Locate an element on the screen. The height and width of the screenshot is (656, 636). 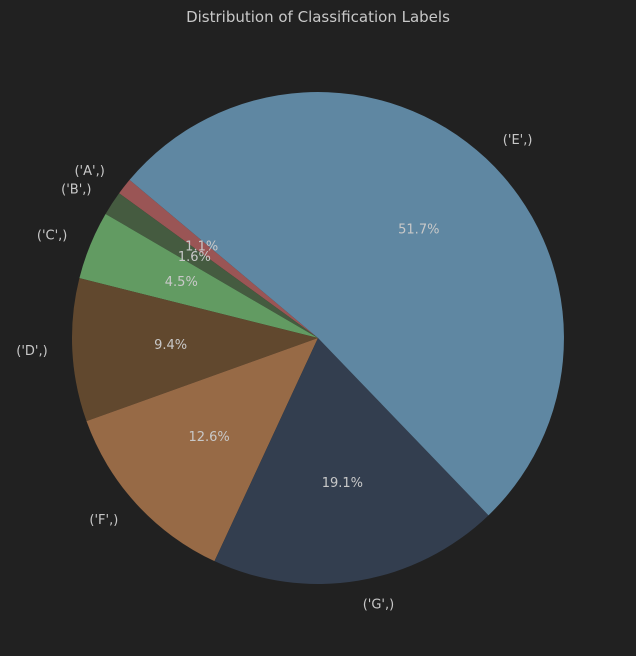
slice-percent-label: 12.6% is located at coordinates (208, 437).